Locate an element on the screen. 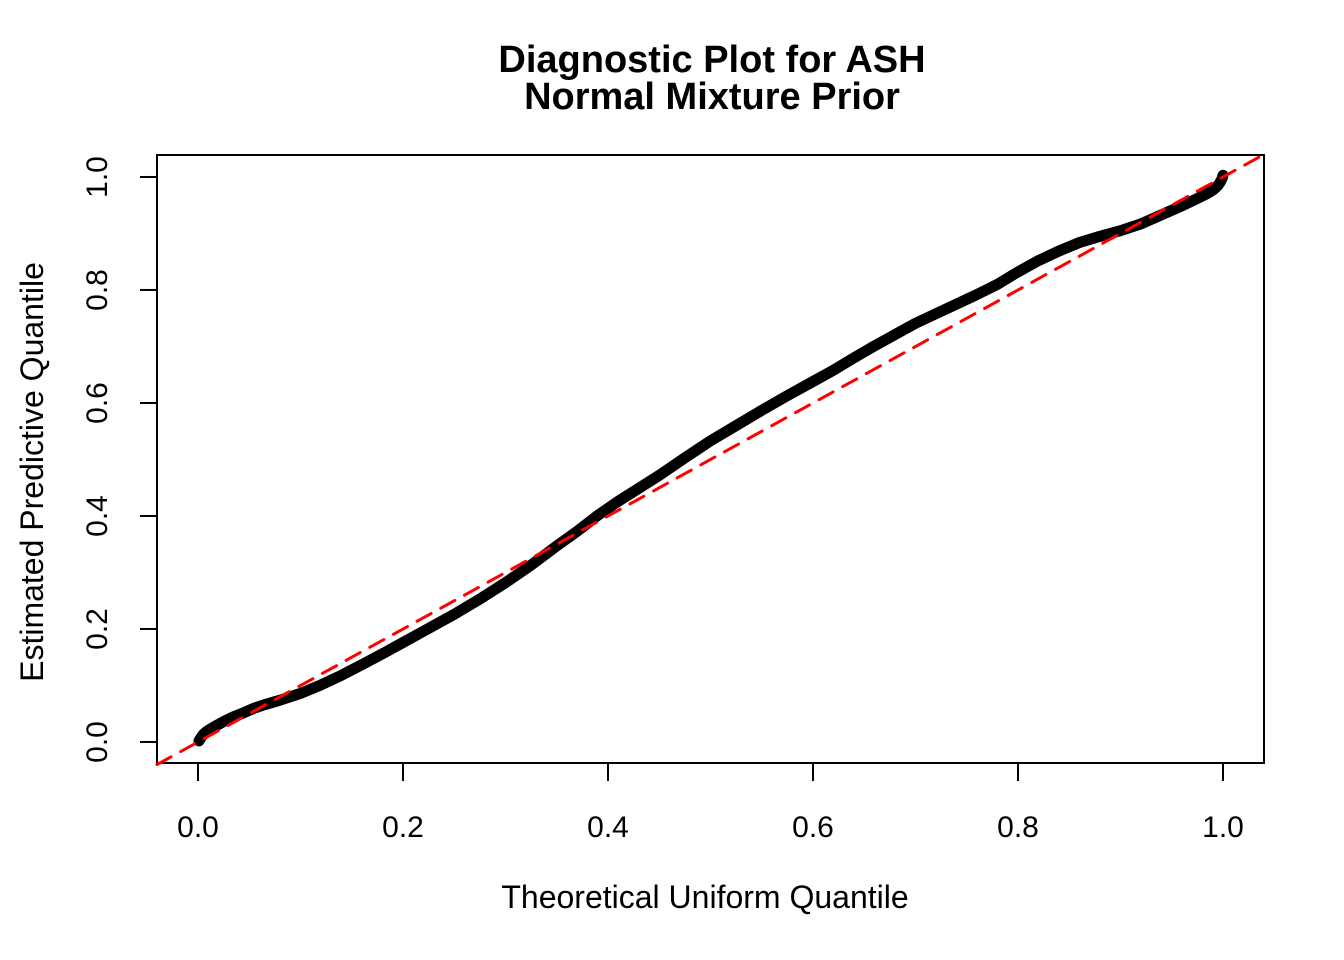 This screenshot has height=960, width=1344. x-tick-label: 1.0 is located at coordinates (1223, 827).